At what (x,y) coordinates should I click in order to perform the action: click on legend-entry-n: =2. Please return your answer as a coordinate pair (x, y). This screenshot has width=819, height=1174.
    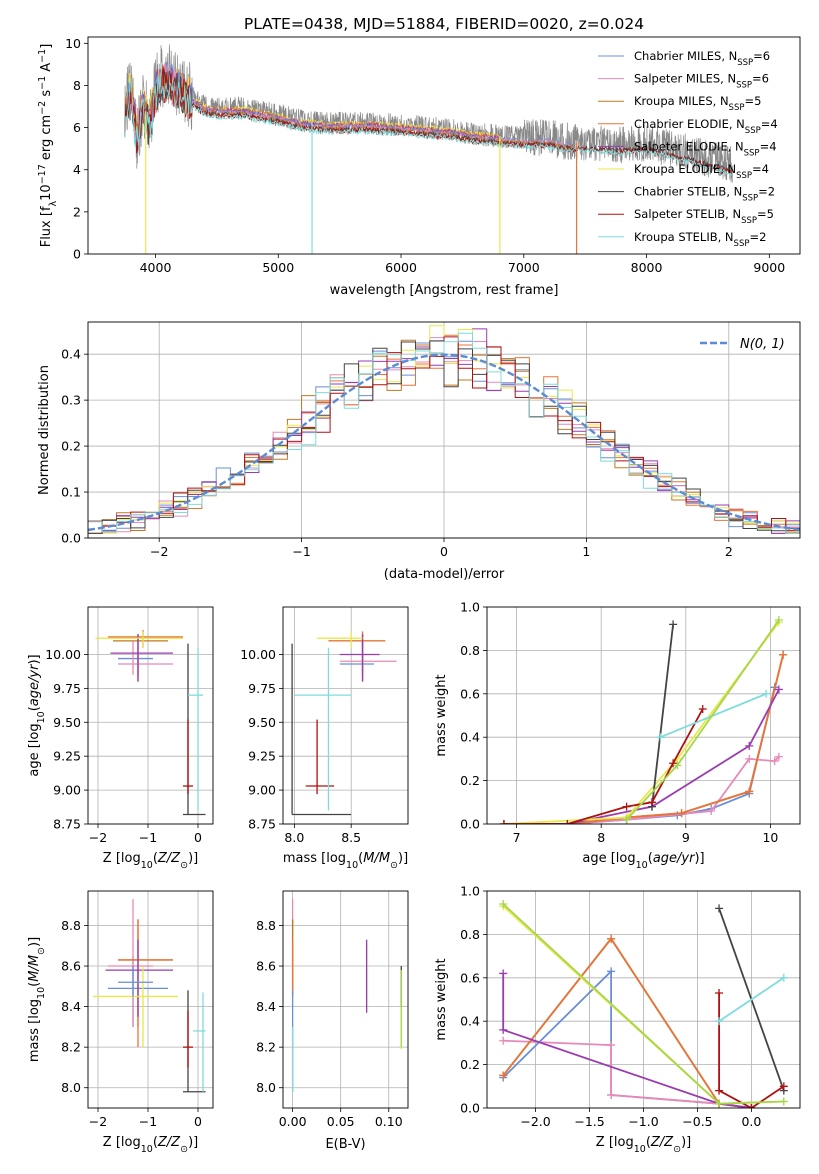
    Looking at the image, I should click on (766, 192).